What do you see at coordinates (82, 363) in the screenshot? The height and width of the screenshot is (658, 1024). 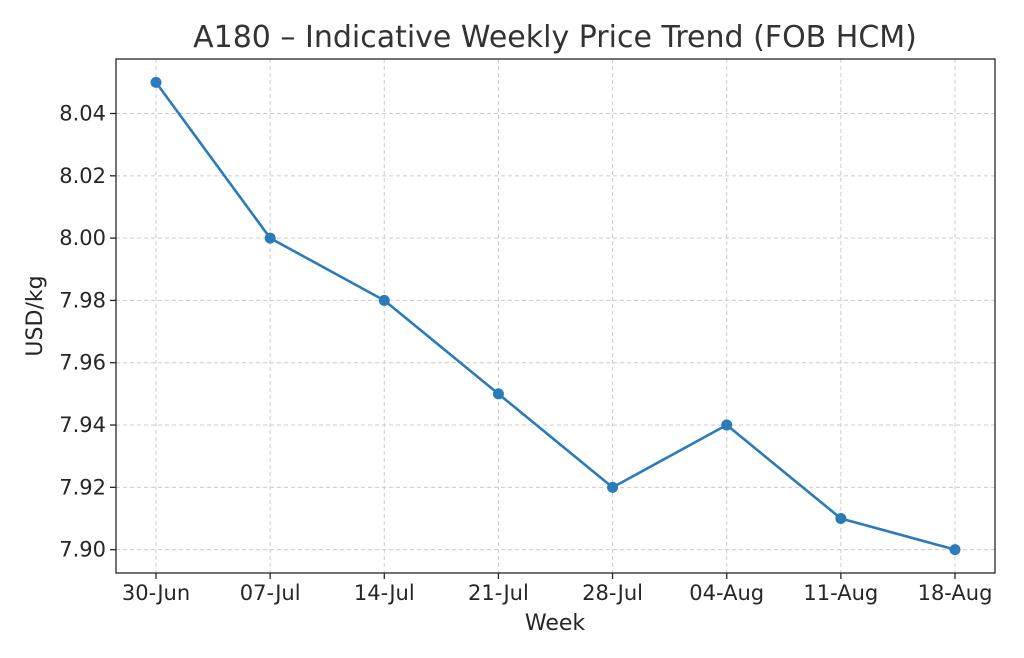 I see `y-tick-label: 7.96` at bounding box center [82, 363].